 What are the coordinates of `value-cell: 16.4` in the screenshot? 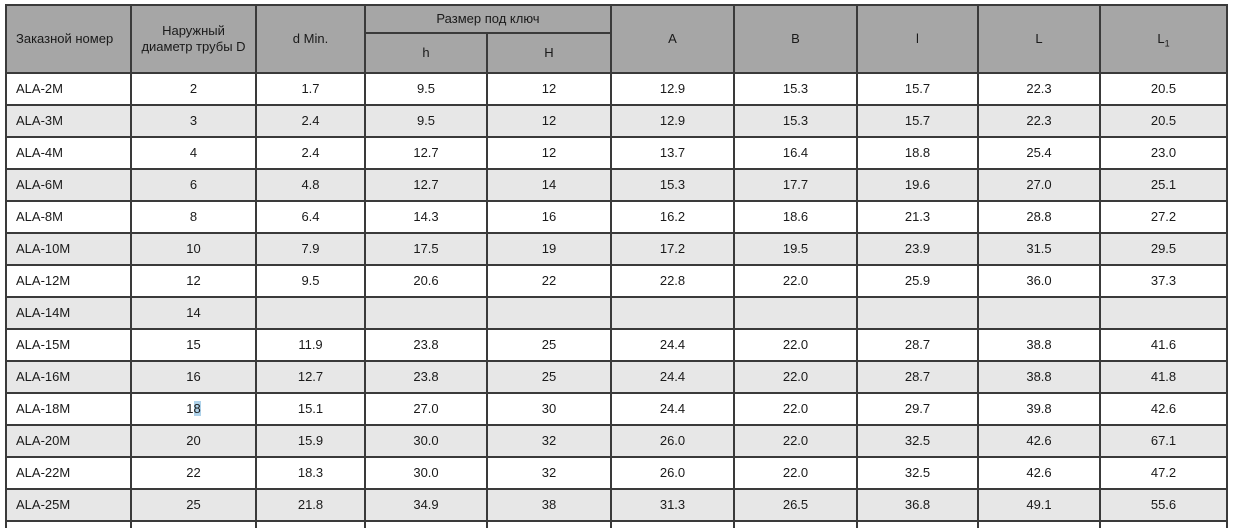 It's located at (795, 153).